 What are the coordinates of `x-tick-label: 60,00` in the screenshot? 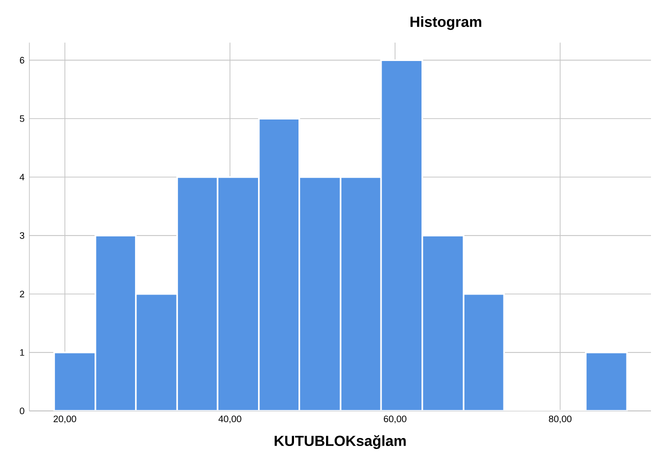 It's located at (395, 419).